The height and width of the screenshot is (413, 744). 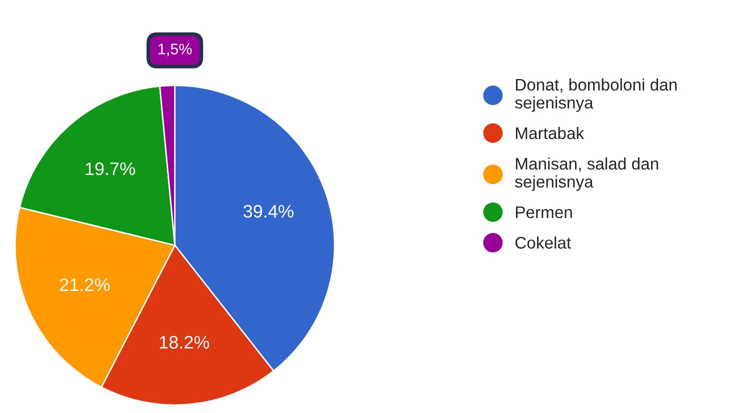 I want to click on data-label: 1,5%, so click(x=175, y=50).